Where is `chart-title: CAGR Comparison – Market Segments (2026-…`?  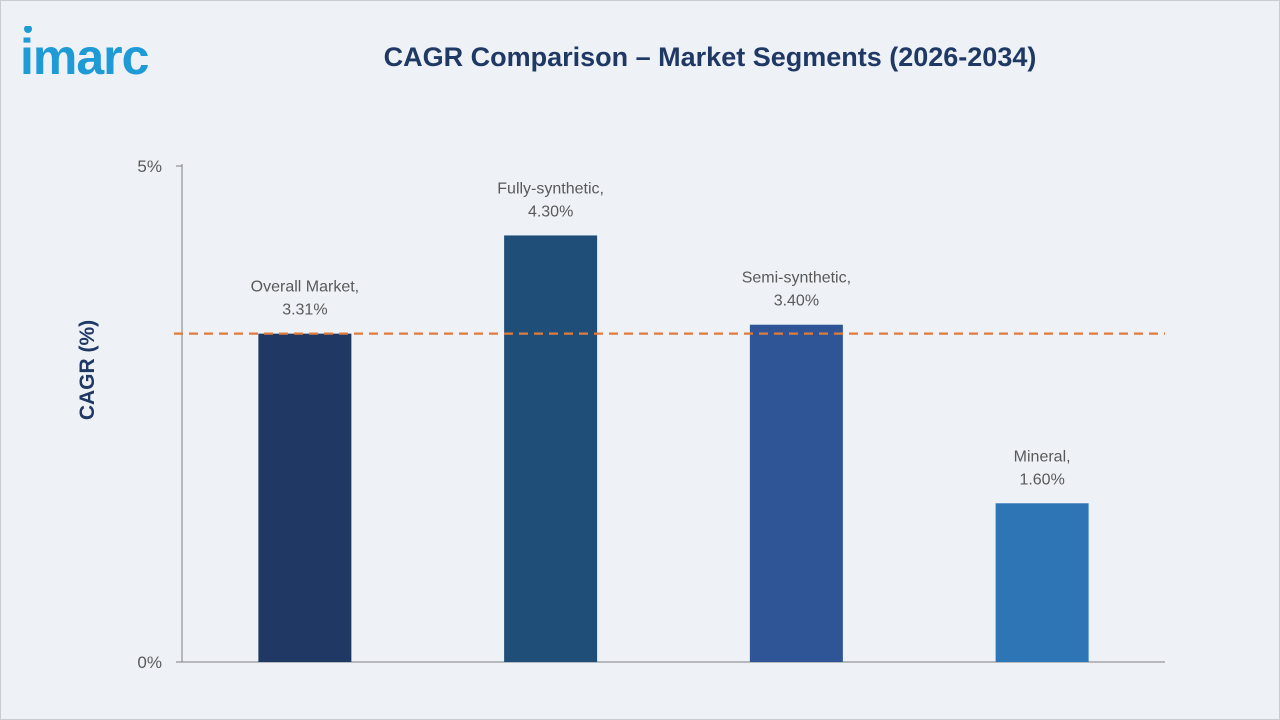 chart-title: CAGR Comparison – Market Segments (2026-… is located at coordinates (710, 57).